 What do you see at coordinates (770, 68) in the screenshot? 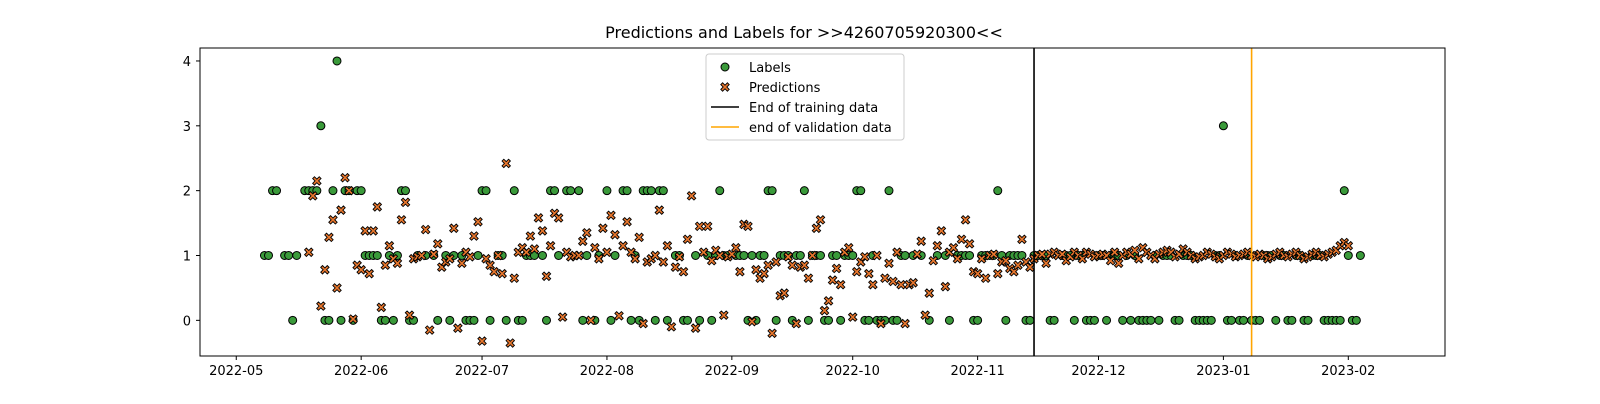
I see `legend-label: Labels` at bounding box center [770, 68].